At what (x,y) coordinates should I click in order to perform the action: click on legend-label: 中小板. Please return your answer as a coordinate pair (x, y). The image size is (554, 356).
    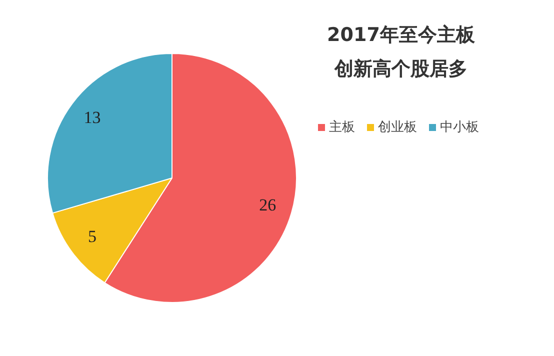
    Looking at the image, I should click on (459, 127).